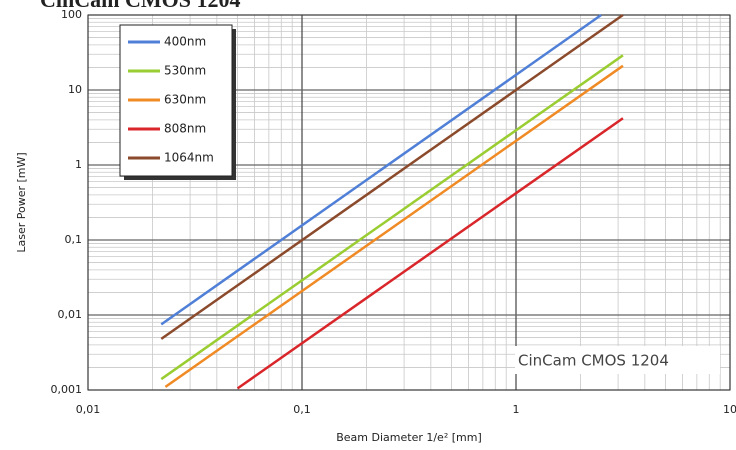 Image resolution: width=736 pixels, height=450 pixels. What do you see at coordinates (140, 6) in the screenshot?
I see `chart-title: CinCam CMOS 1204` at bounding box center [140, 6].